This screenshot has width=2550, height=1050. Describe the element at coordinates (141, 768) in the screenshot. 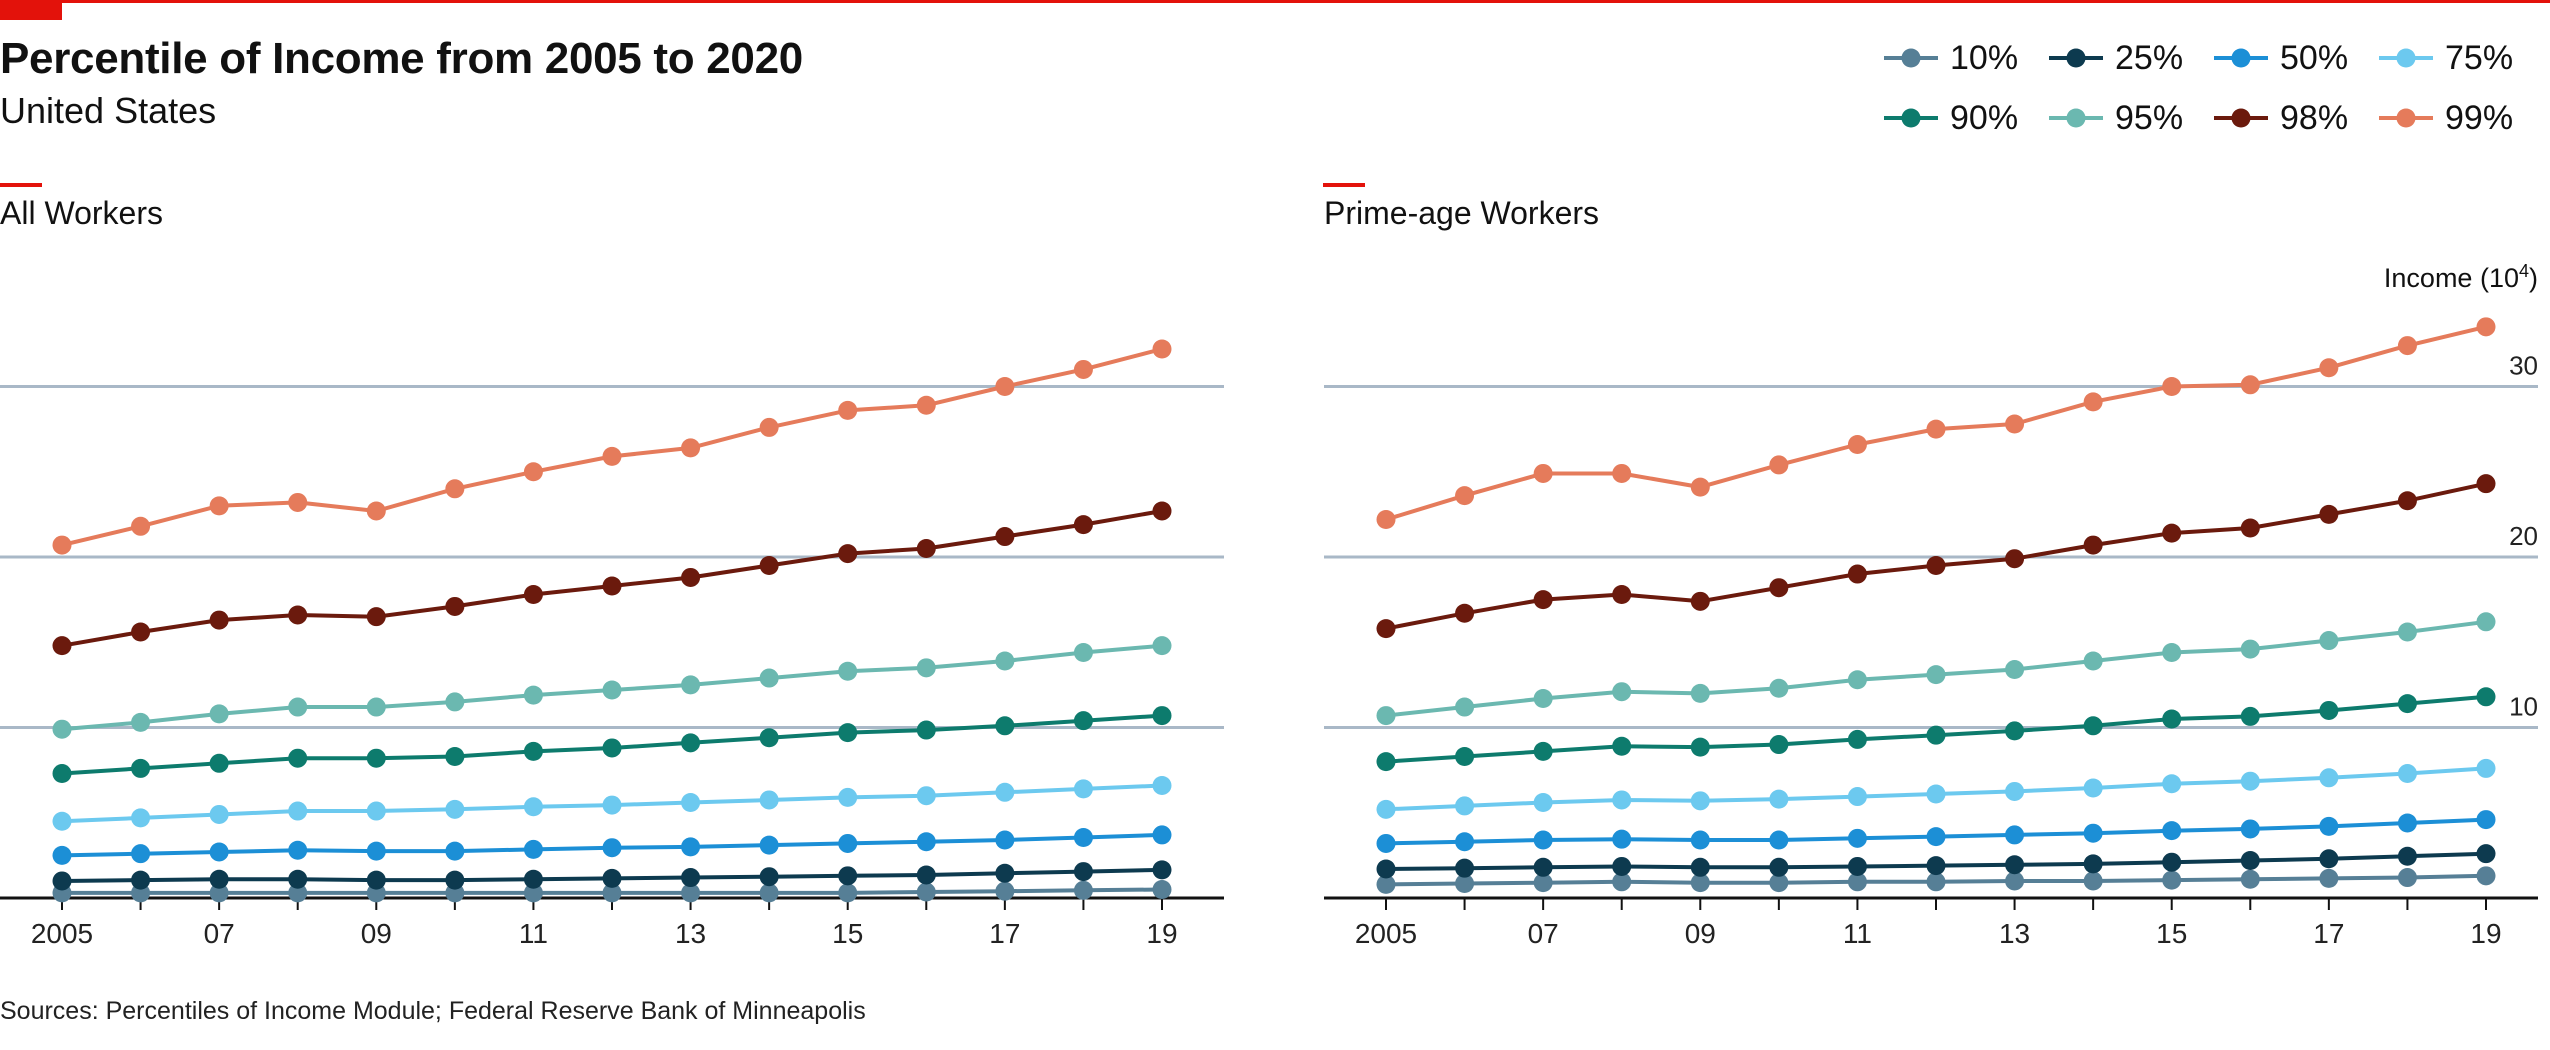

I see `point-left-90pct-2006` at that location.